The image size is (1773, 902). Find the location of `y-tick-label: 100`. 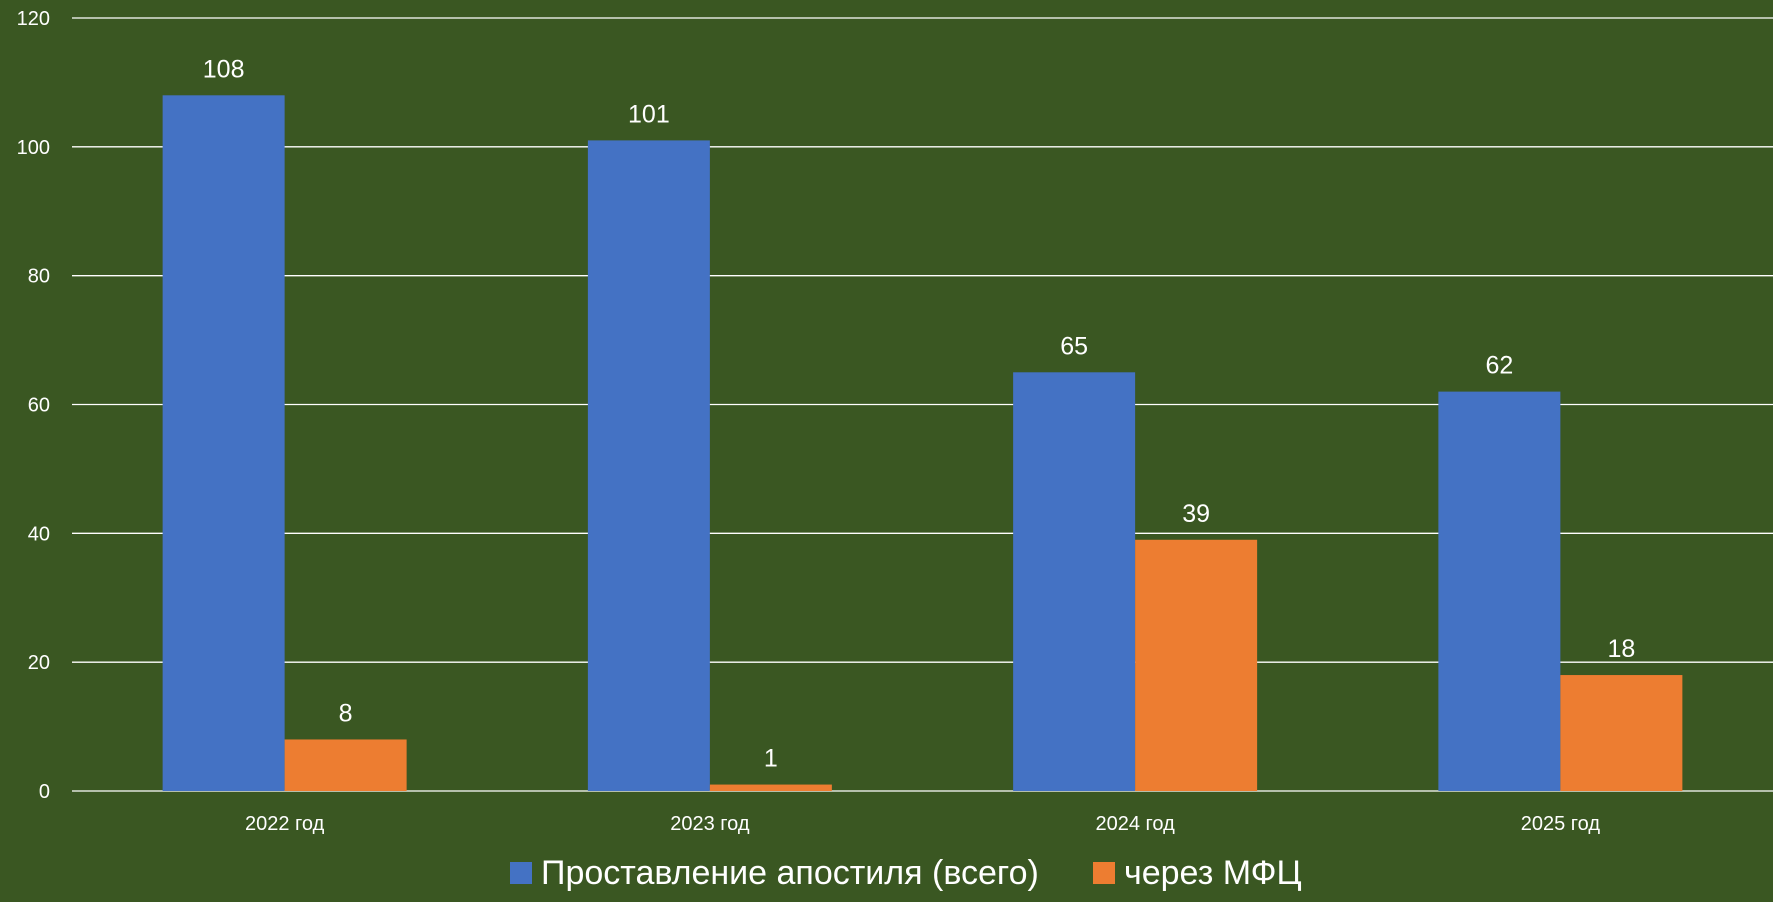

y-tick-label: 100 is located at coordinates (33, 148).